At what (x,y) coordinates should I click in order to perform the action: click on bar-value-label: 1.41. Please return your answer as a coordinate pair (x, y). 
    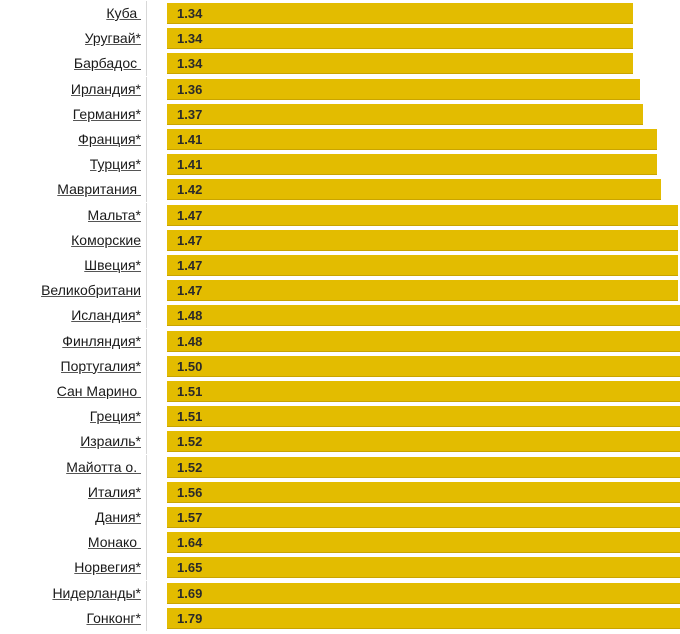
    Looking at the image, I should click on (190, 165).